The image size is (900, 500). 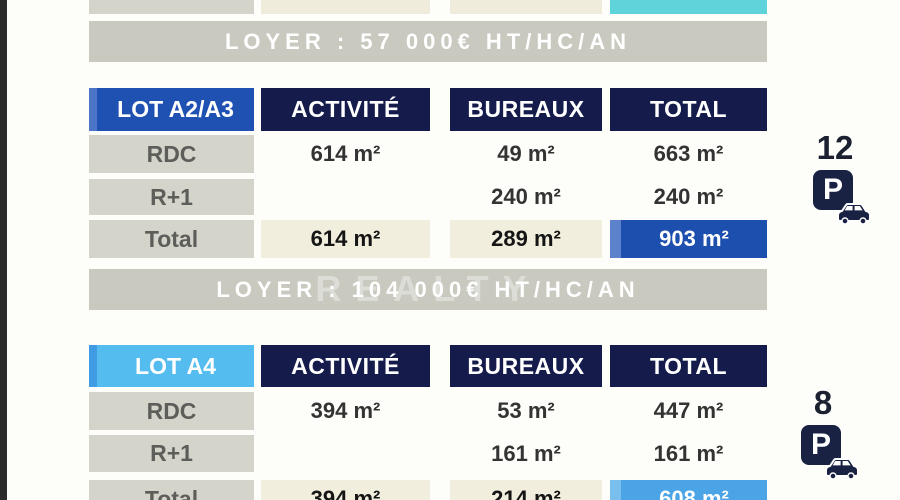 I want to click on cell-bureaux-total: 289 m², so click(x=526, y=239).